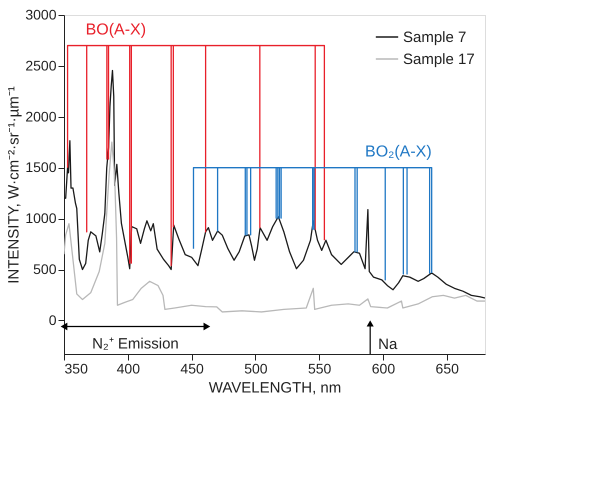  I want to click on x-tick-label: 500, so click(256, 368).